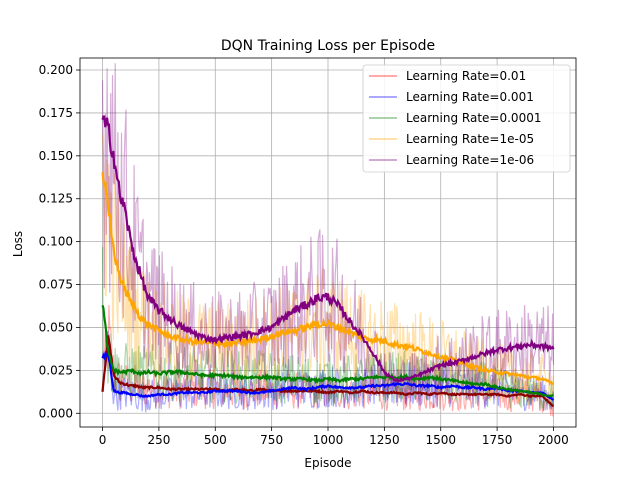 The height and width of the screenshot is (480, 640). Describe the element at coordinates (103, 440) in the screenshot. I see `x-tick-label: 0` at that location.